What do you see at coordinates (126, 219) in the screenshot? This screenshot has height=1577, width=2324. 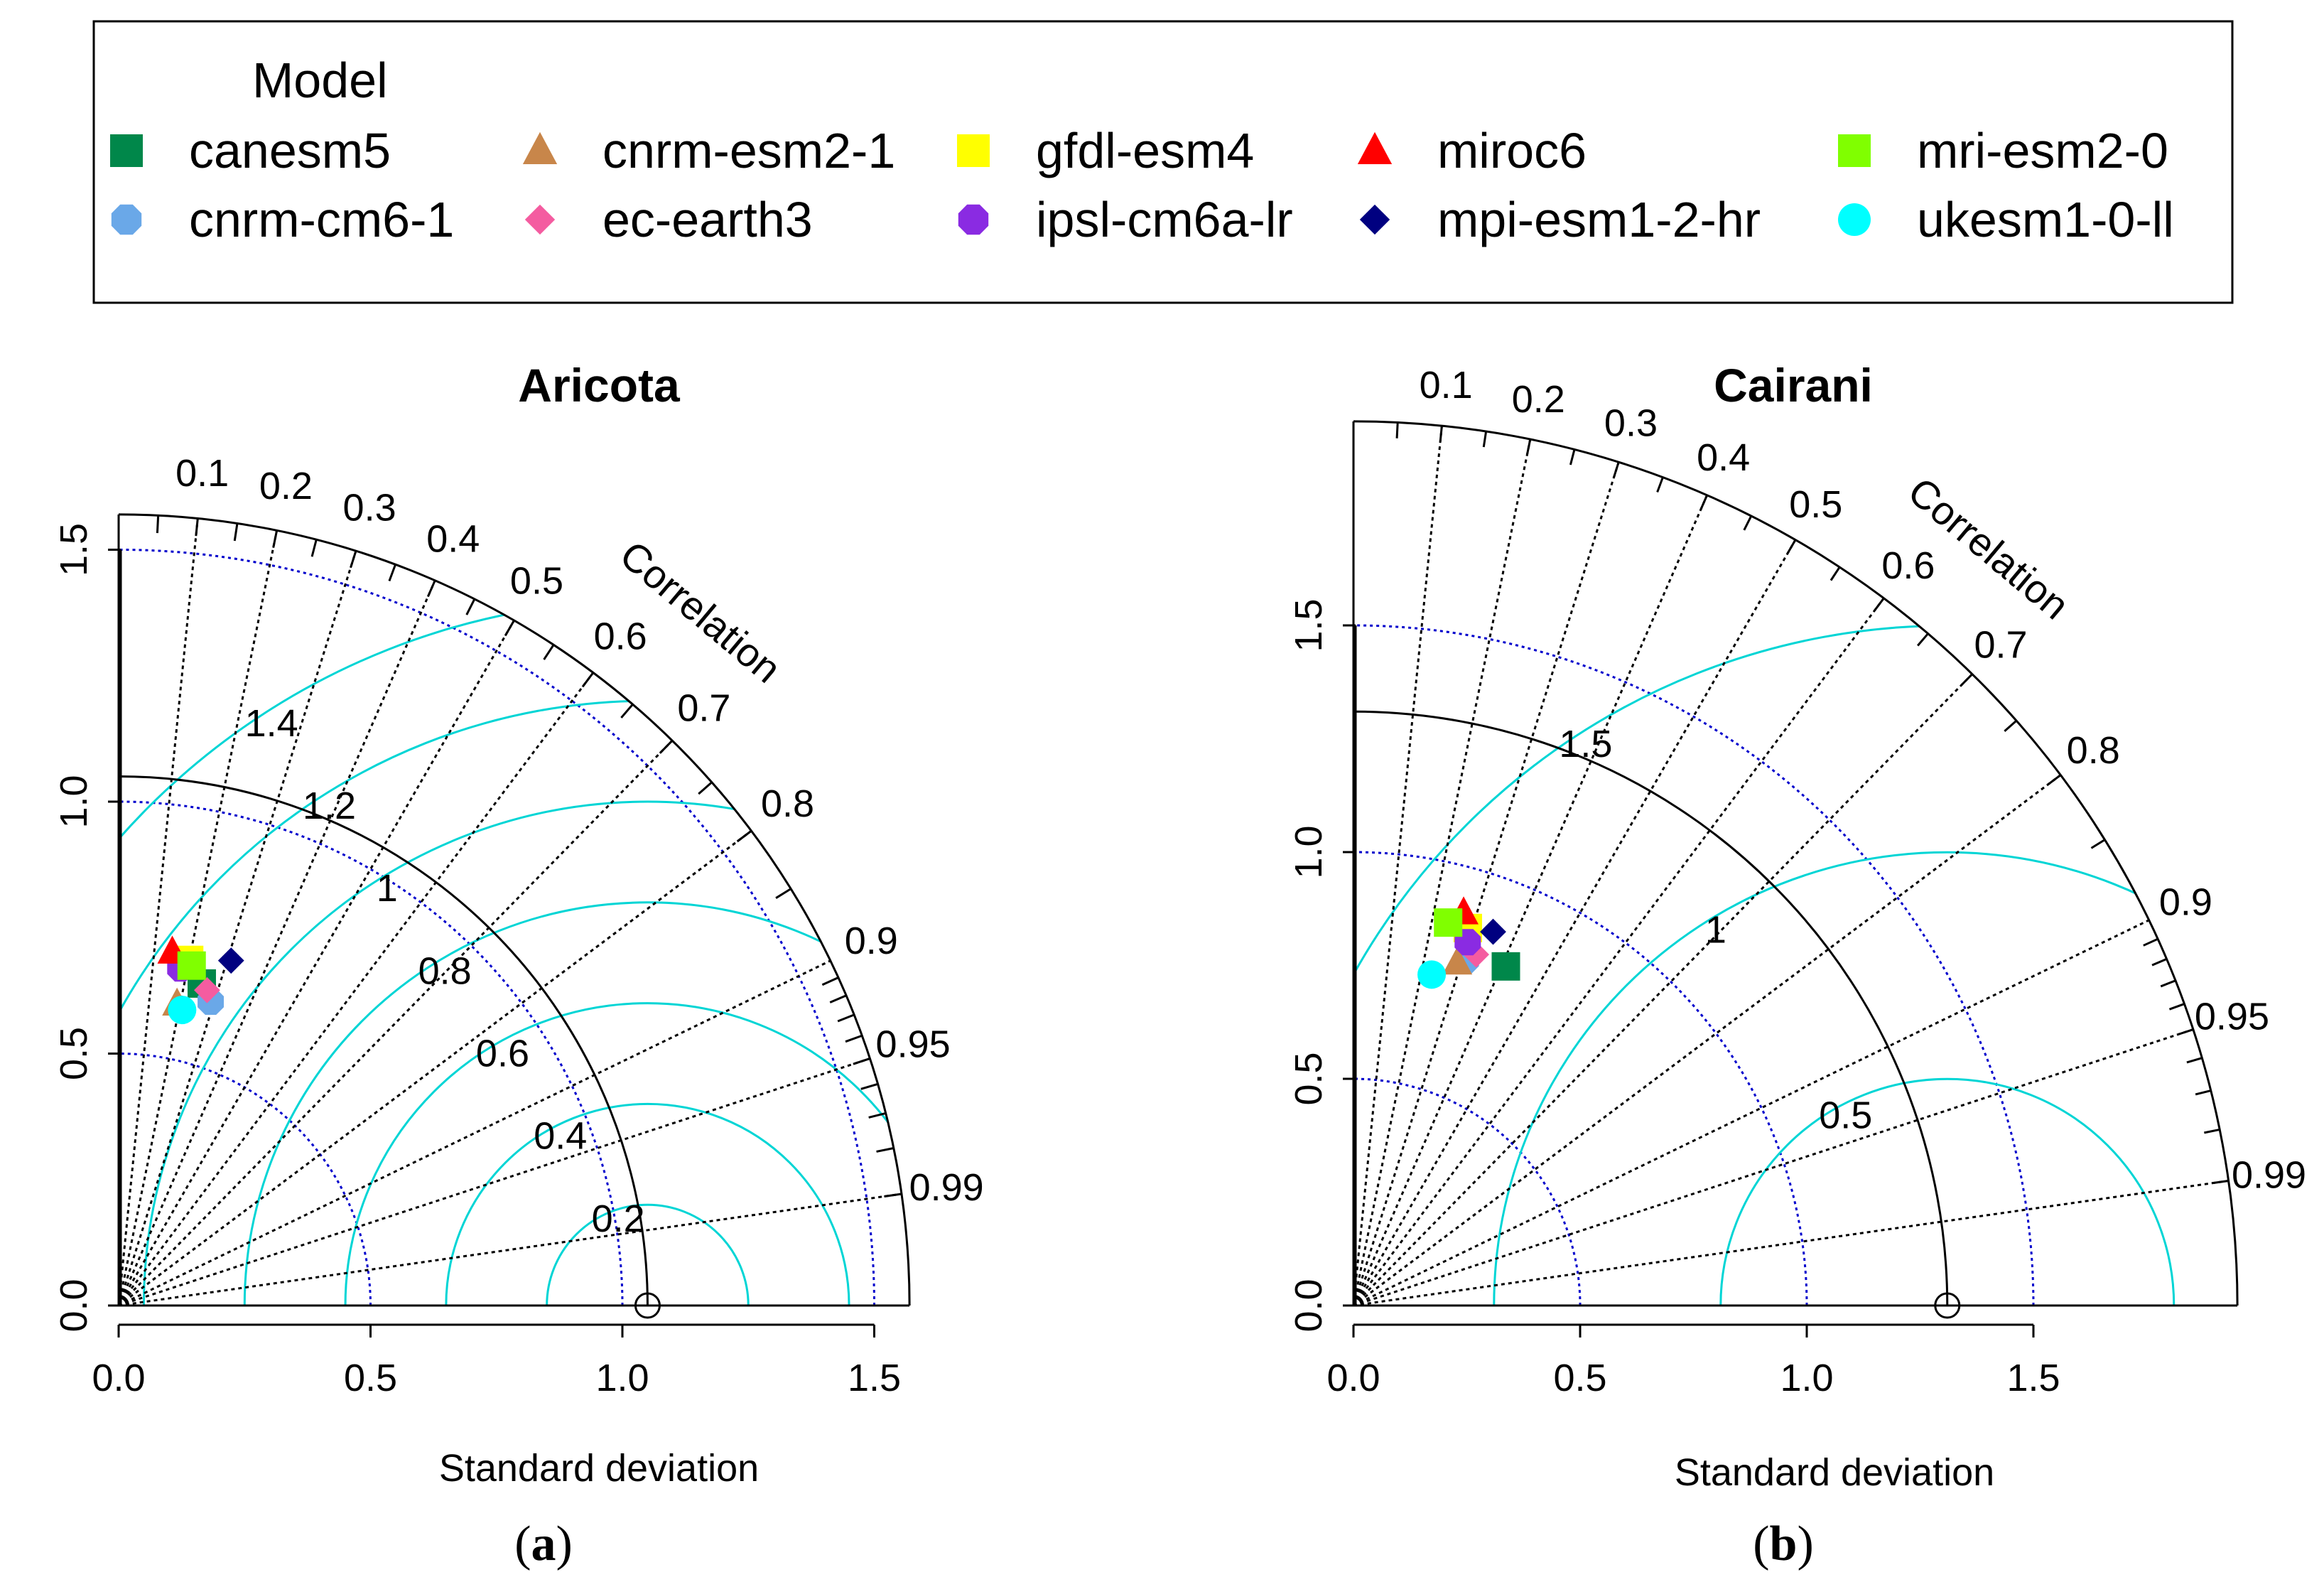 I see `cnrm-cm6-1-legend-marker` at bounding box center [126, 219].